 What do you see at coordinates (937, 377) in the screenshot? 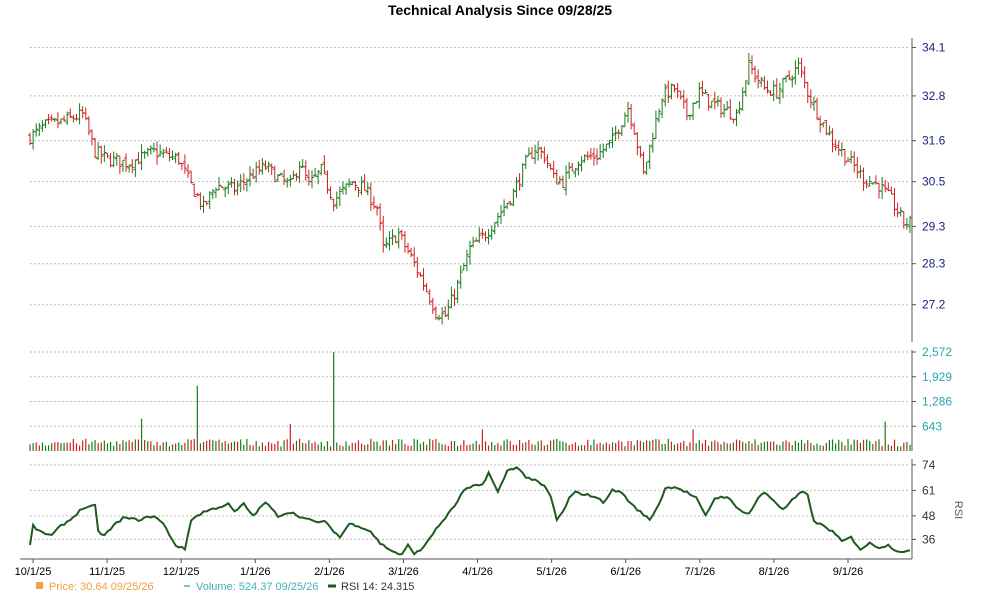
I see `volume-tick-label: 1,929` at bounding box center [937, 377].